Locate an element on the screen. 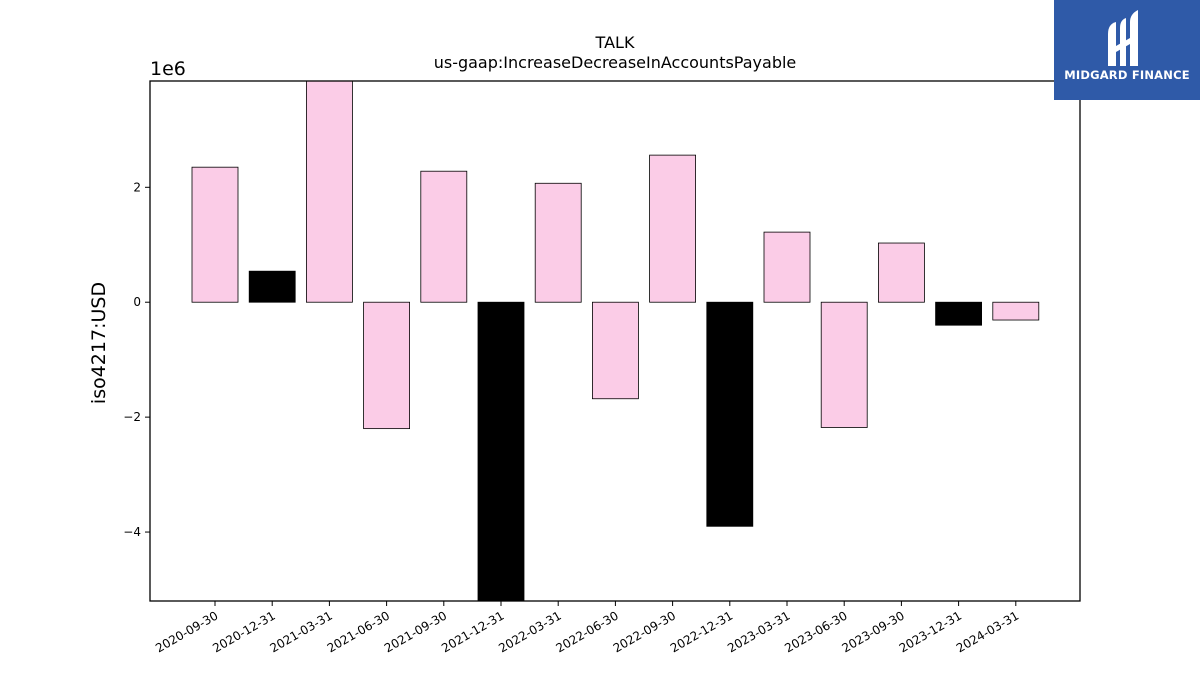  x-tick-label: 2020-12-31 is located at coordinates (243, 631).